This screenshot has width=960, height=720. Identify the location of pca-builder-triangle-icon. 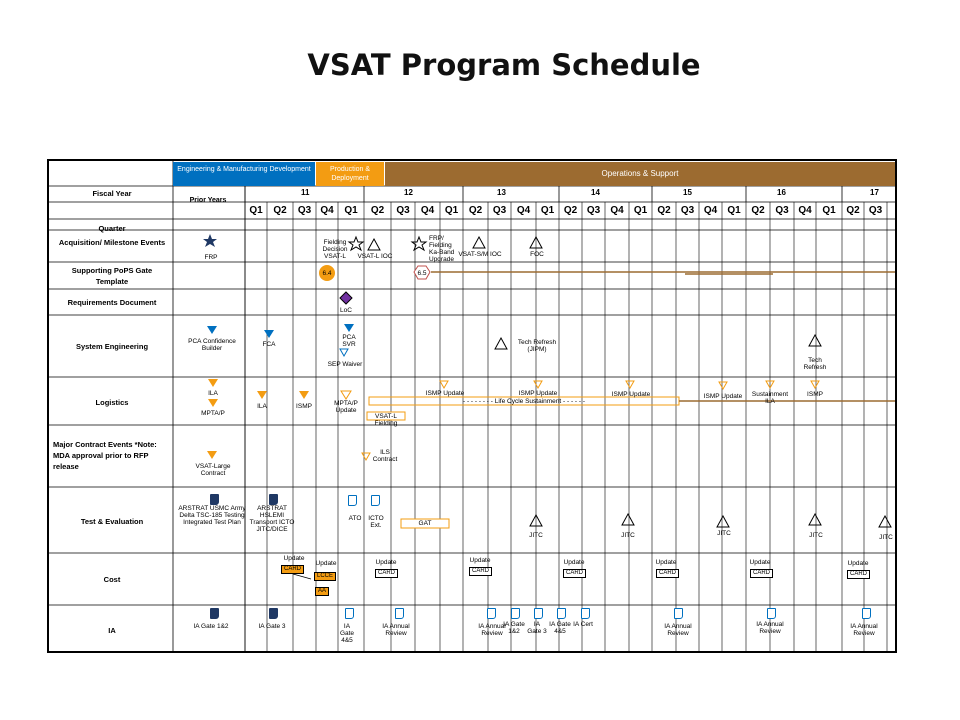
(212, 330).